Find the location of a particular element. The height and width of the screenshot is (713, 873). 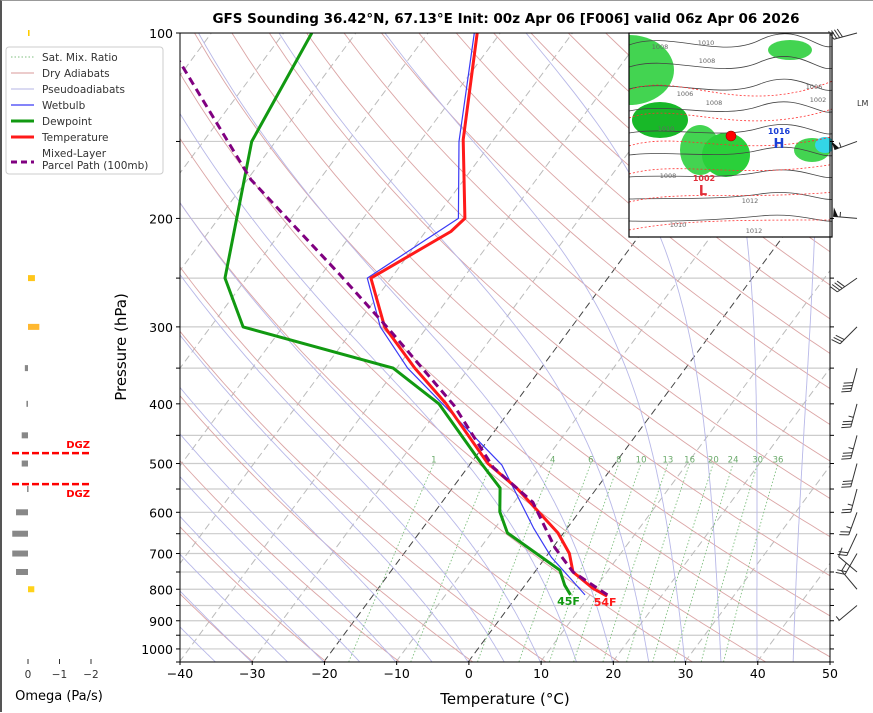

x-tick-label: 20 is located at coordinates (613, 673).